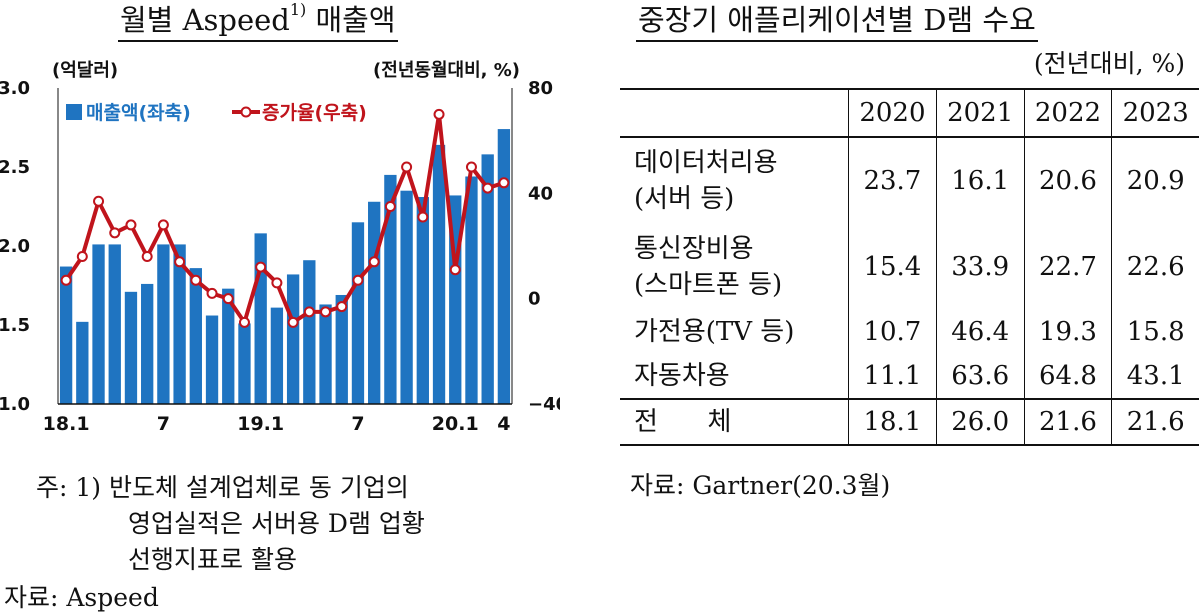  Describe the element at coordinates (980, 180) in the screenshot. I see `table-cell: 16.1` at that location.